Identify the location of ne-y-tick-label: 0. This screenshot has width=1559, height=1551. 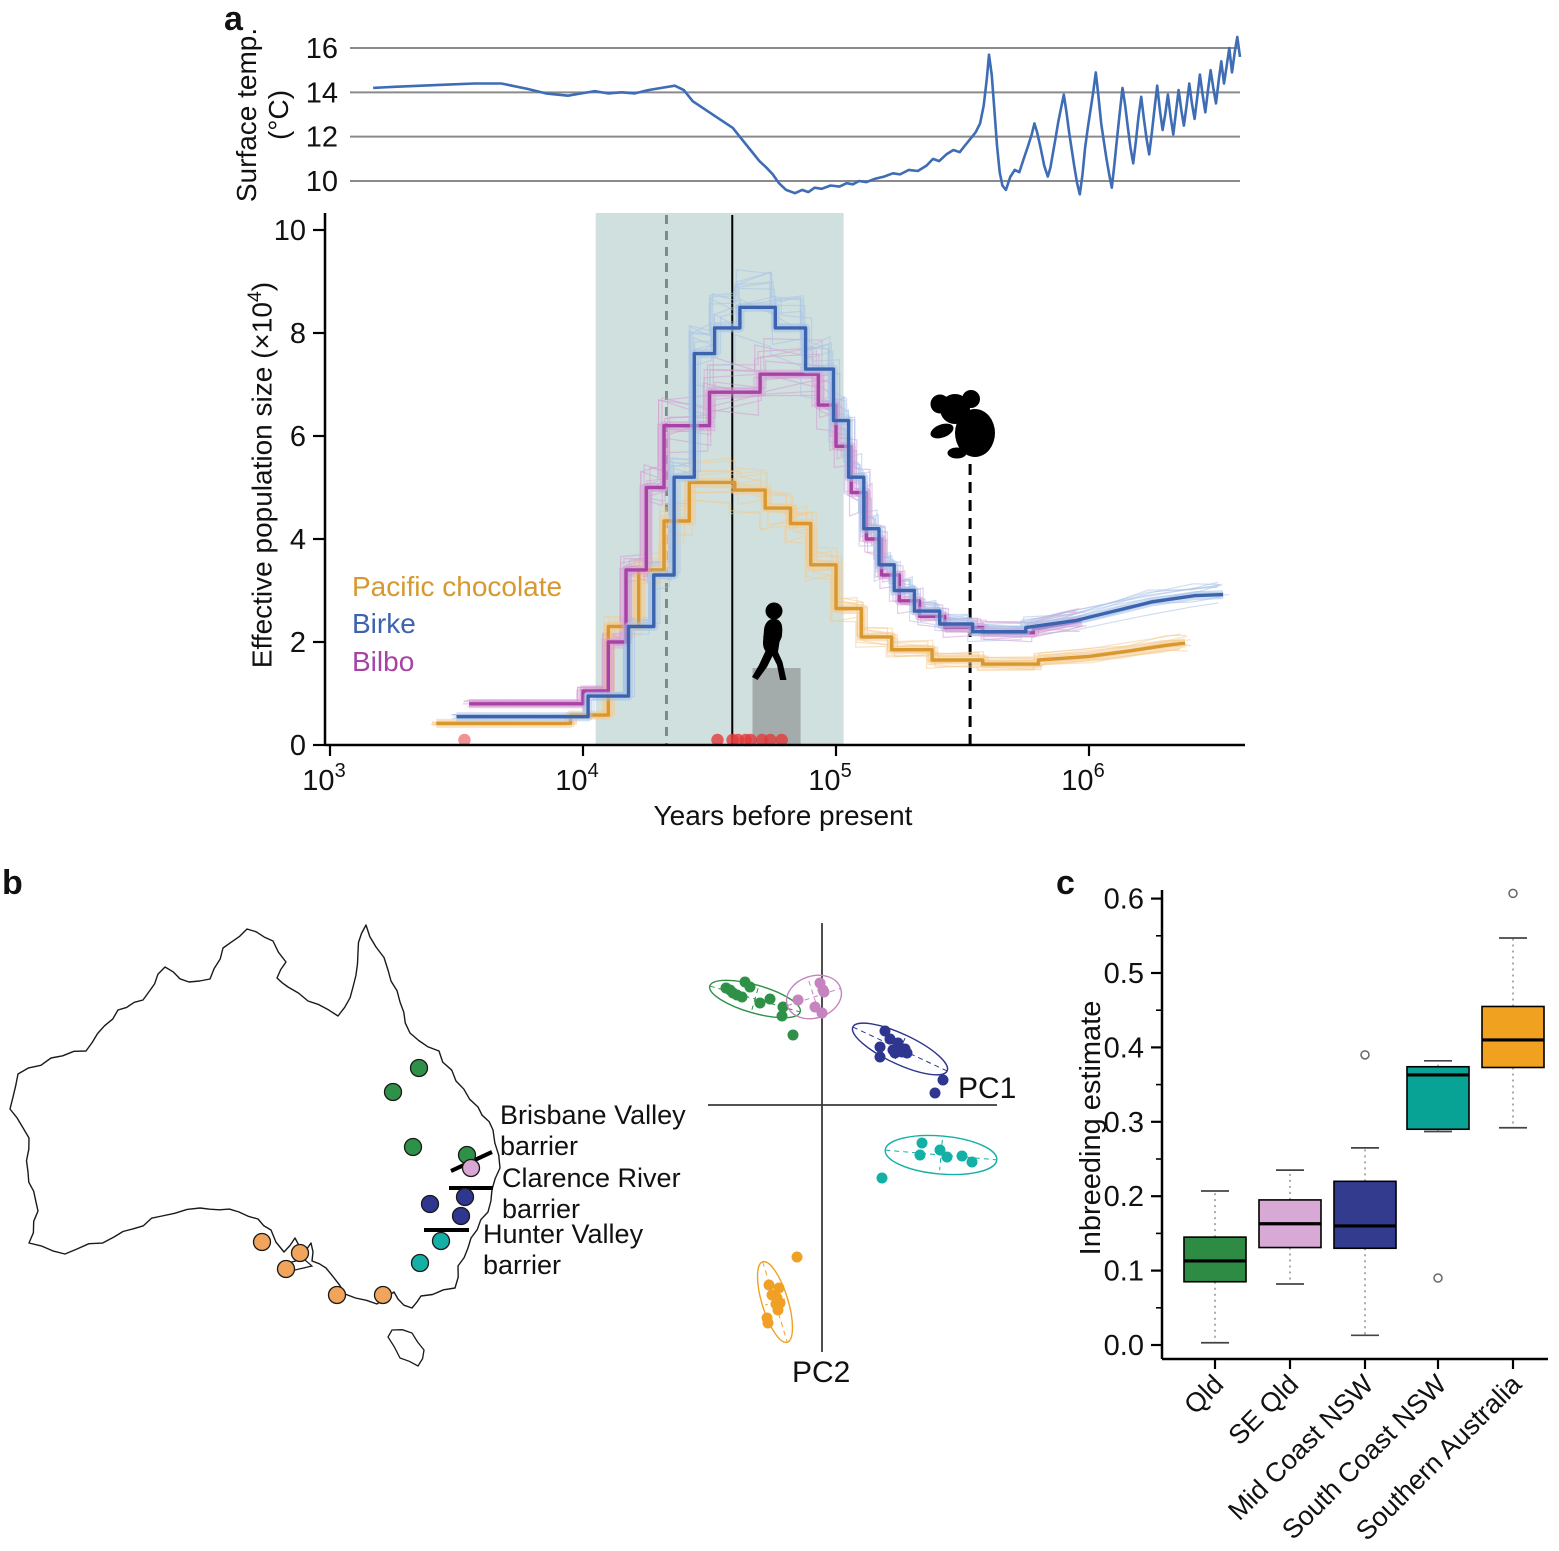
(298, 746).